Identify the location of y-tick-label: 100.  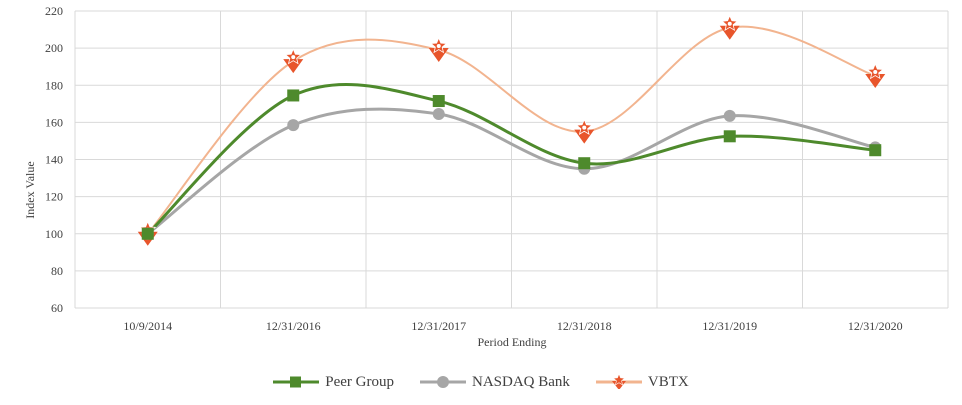
(54, 234).